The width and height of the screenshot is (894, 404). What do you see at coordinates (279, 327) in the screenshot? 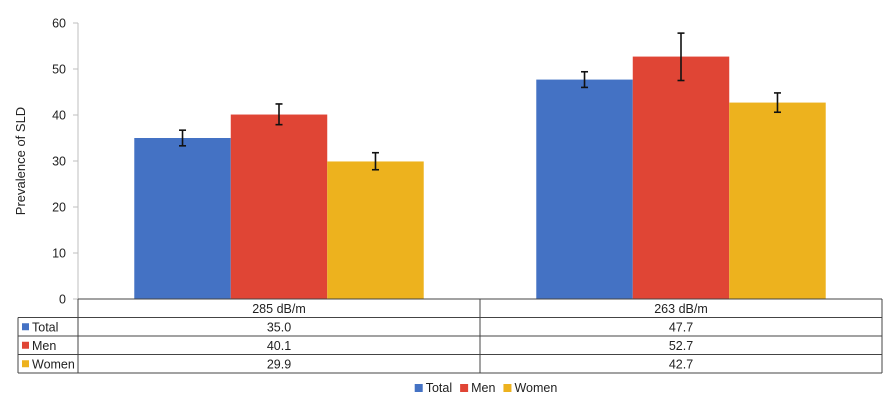
I see `table-cell-value: 35.0` at bounding box center [279, 327].